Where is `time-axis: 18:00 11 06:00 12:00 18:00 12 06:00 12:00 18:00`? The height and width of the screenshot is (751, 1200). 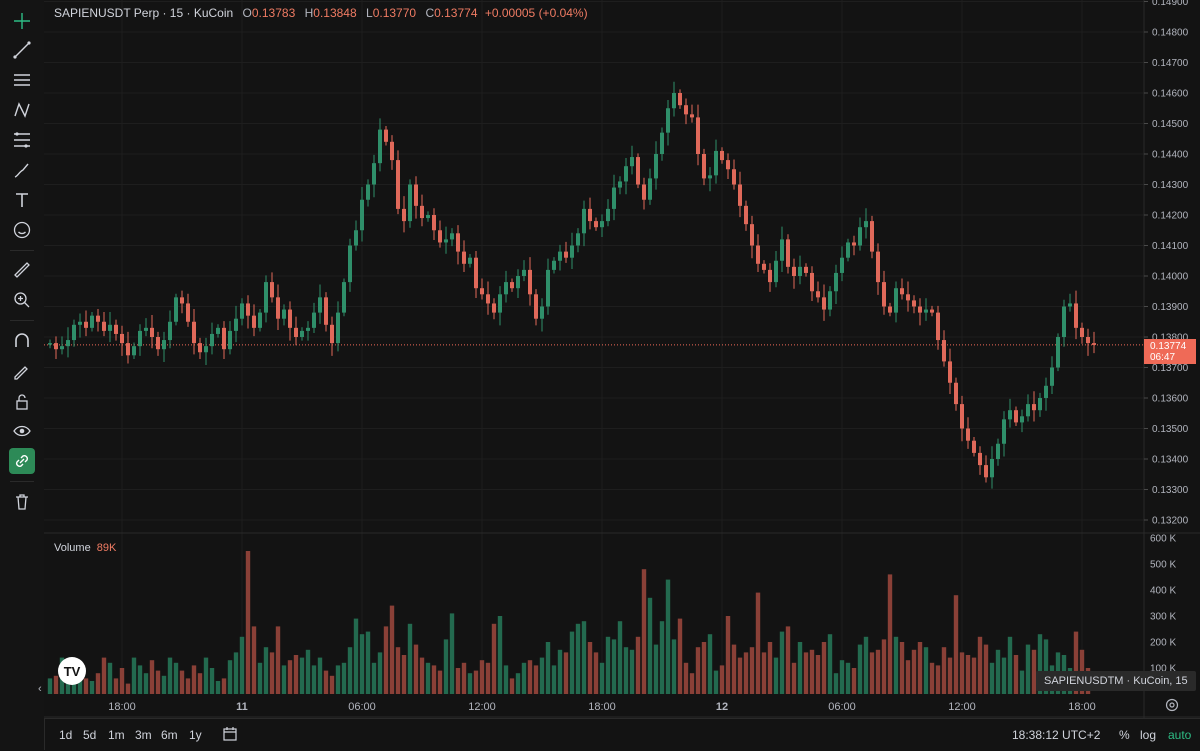
time-axis: 18:00 11 06:00 12:00 18:00 12 06:00 12:00 18:00 is located at coordinates (602, 707).